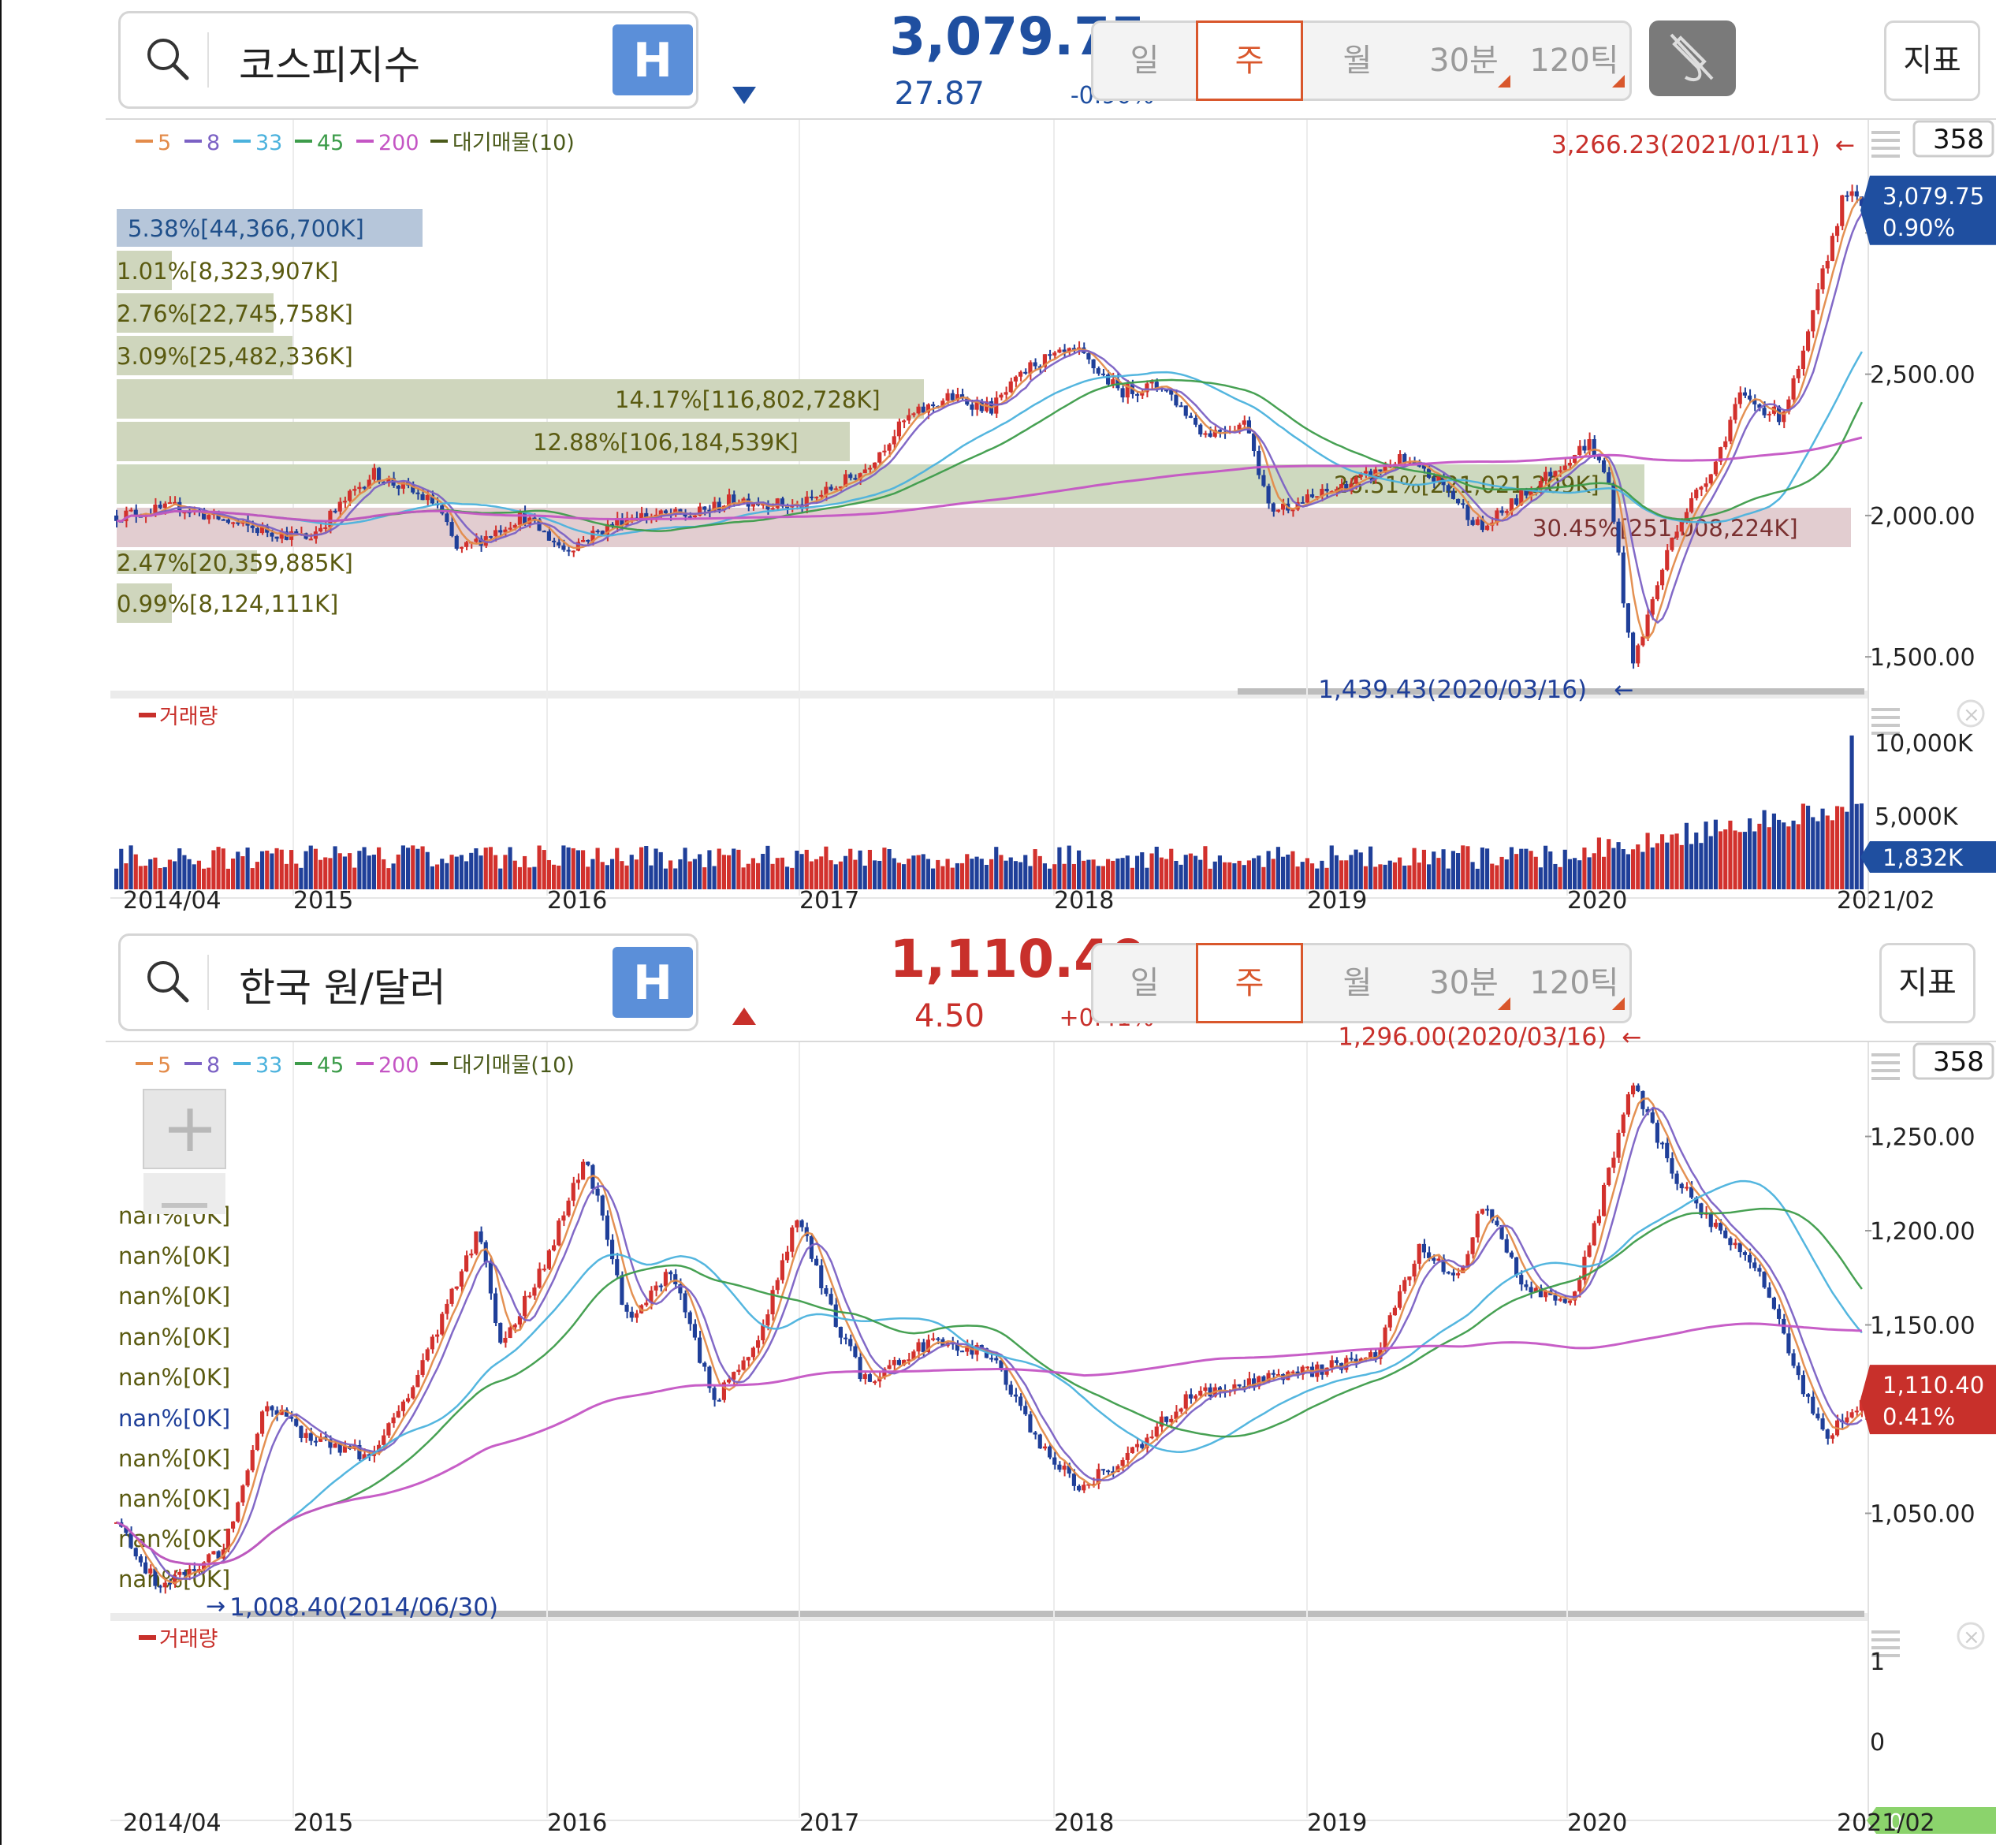 The width and height of the screenshot is (1996, 1848). I want to click on instrument-name: 한국 원/달러, so click(342, 988).